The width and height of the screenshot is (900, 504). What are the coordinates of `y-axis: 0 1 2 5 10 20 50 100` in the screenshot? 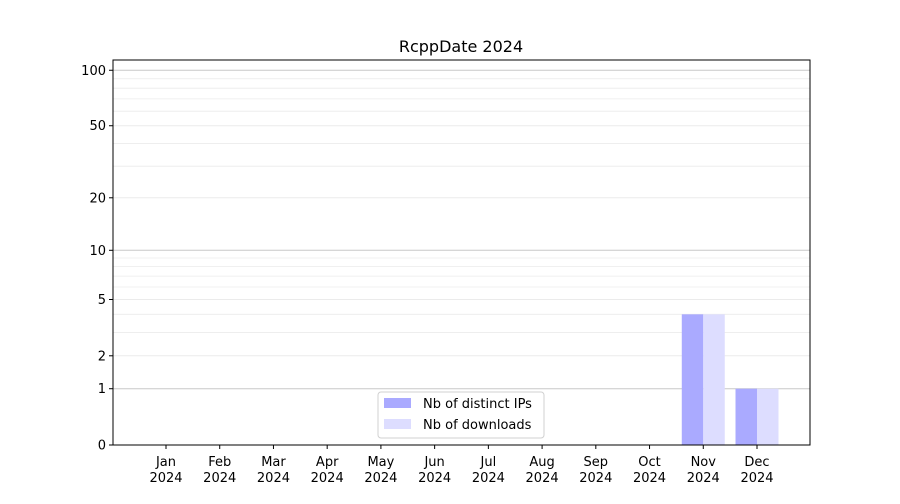 It's located at (97, 259).